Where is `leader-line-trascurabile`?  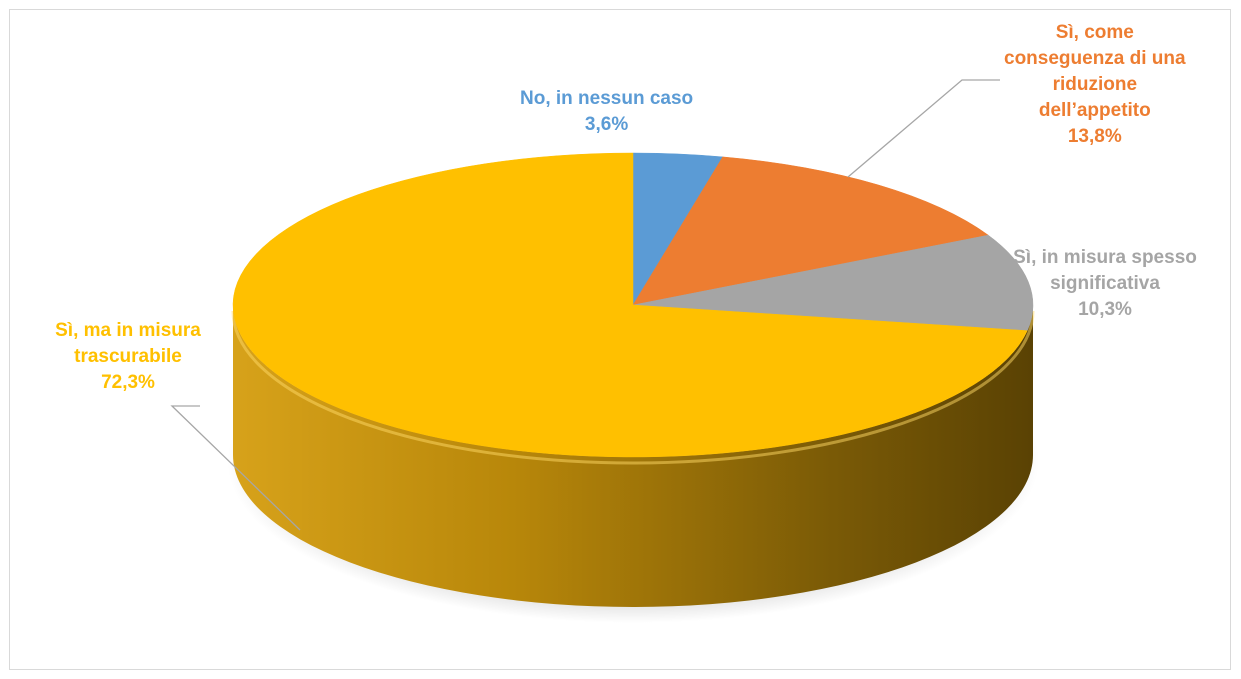 leader-line-trascurabile is located at coordinates (235, 468).